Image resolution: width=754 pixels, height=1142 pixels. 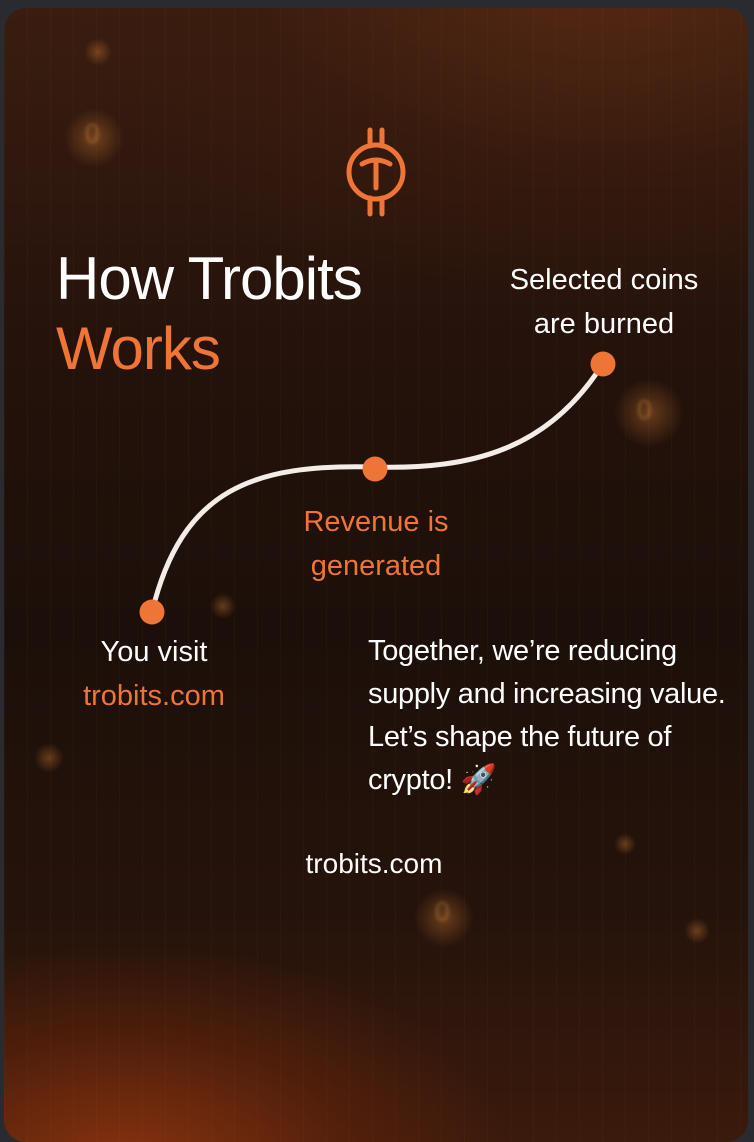 I want to click on step-1-line-1: You visit, so click(x=154, y=652).